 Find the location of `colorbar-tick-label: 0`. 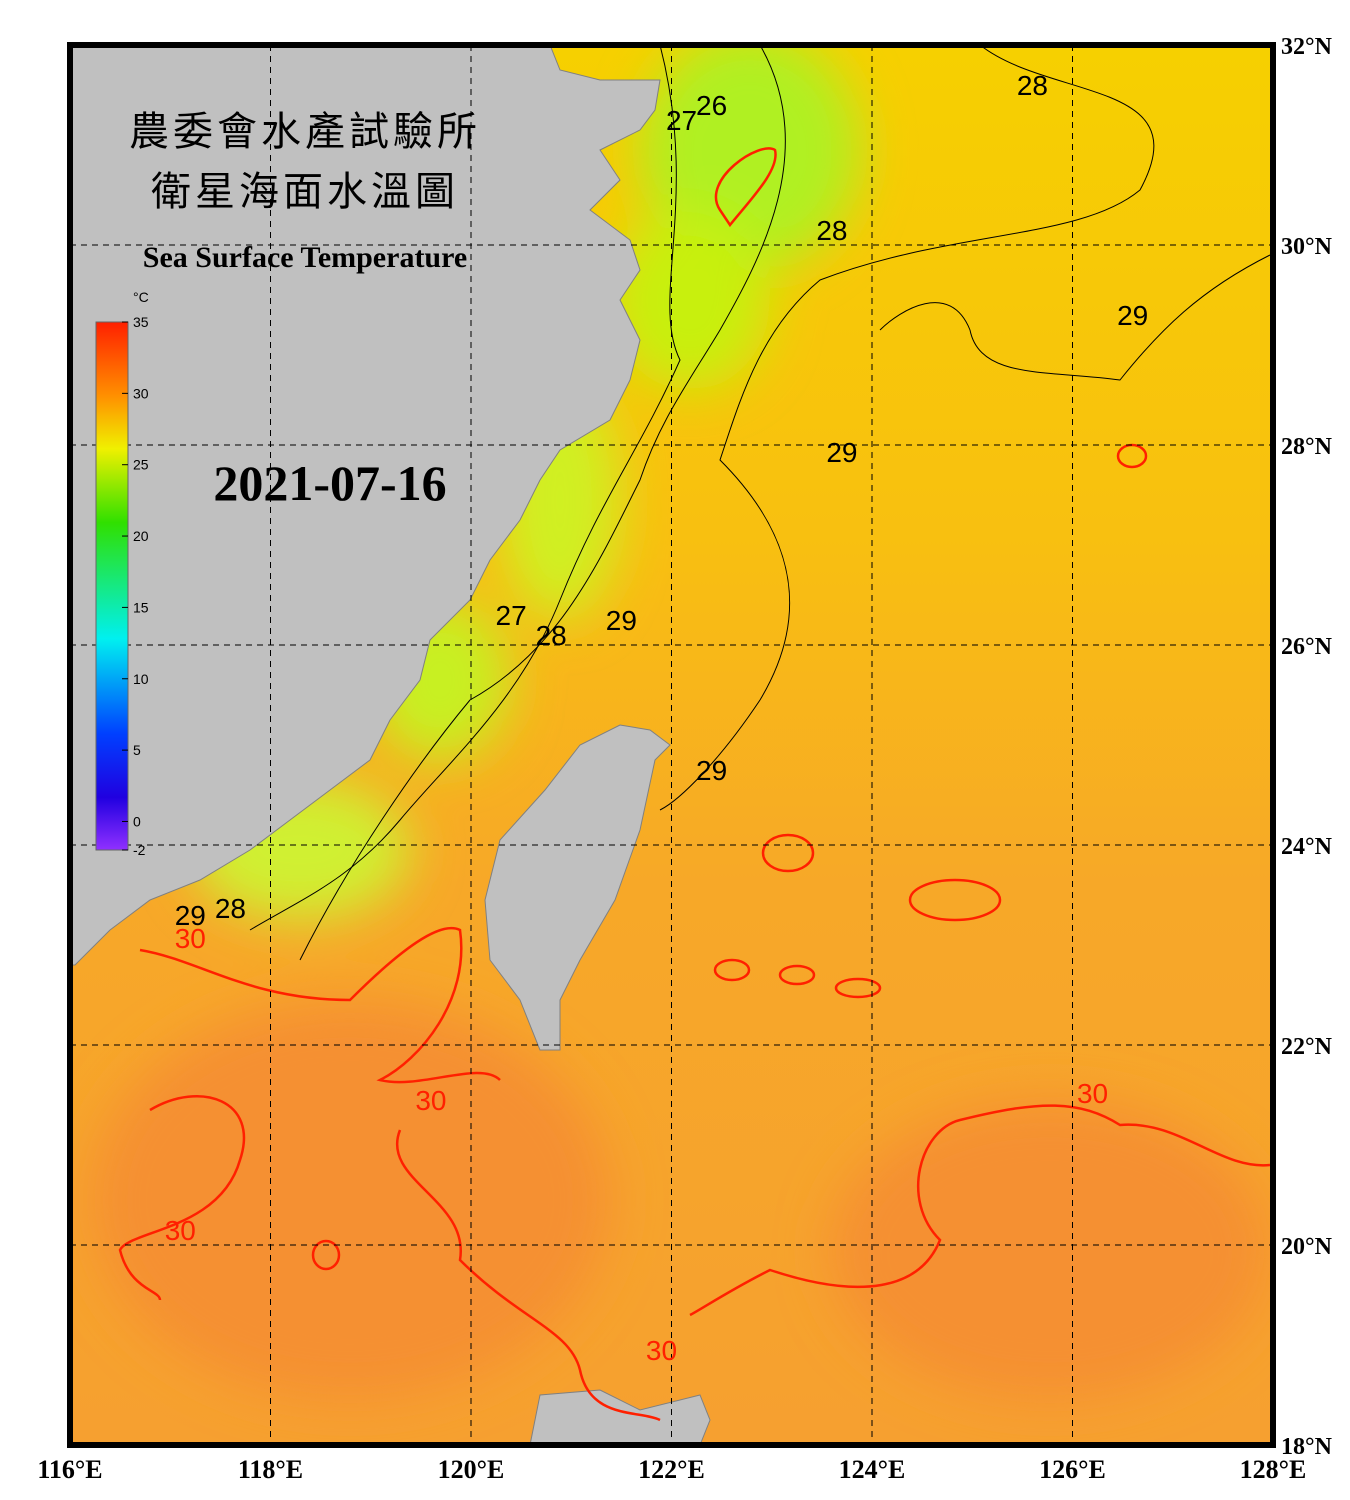

colorbar-tick-label: 0 is located at coordinates (137, 821).